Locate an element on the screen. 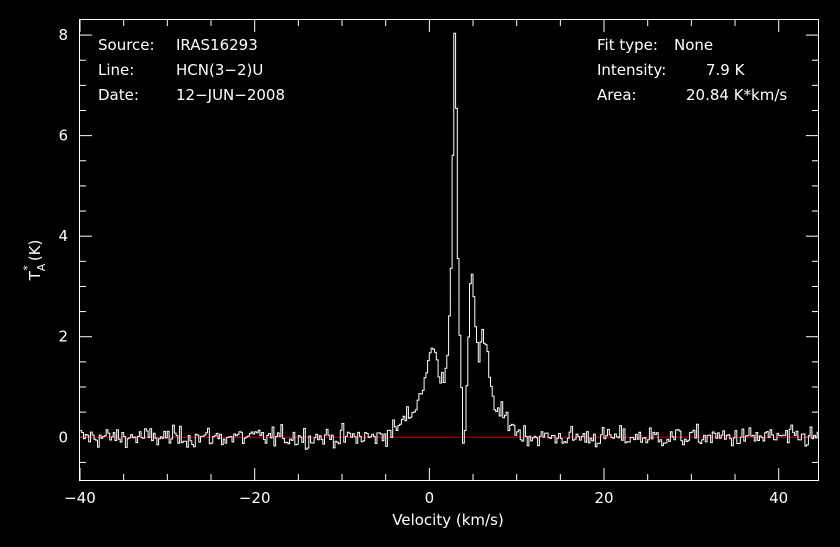 The width and height of the screenshot is (840, 547). y-axis-title: TA* (K) is located at coordinates (34, 261).